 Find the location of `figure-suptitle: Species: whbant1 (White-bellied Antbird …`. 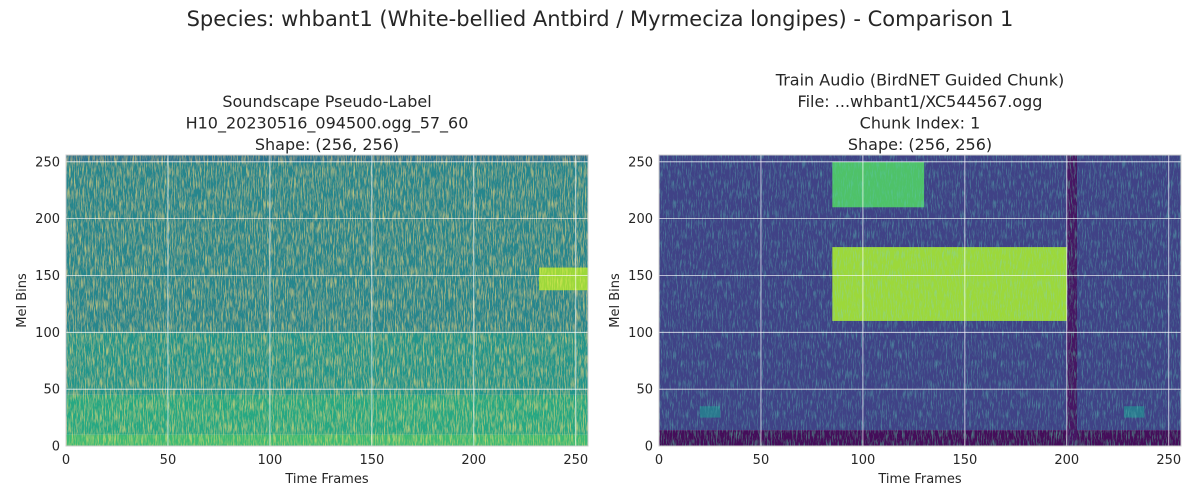

figure-suptitle: Species: whbant1 (White-bellied Antbird … is located at coordinates (600, 19).